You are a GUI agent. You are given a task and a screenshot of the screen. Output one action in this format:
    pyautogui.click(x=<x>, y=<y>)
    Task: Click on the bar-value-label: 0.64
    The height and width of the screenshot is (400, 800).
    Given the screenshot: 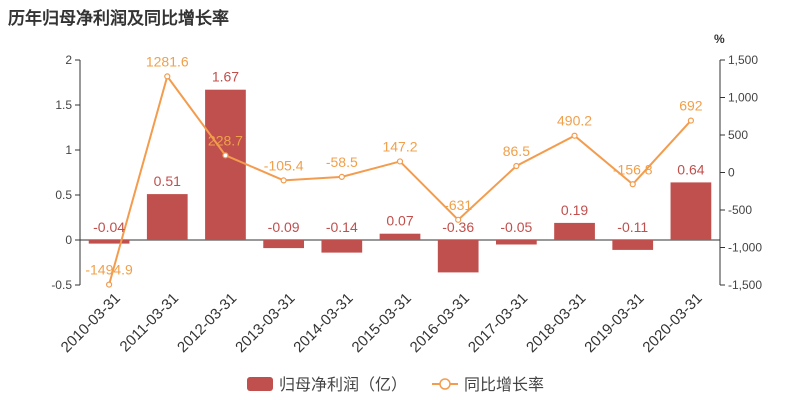 What is the action you would take?
    pyautogui.click(x=690, y=169)
    